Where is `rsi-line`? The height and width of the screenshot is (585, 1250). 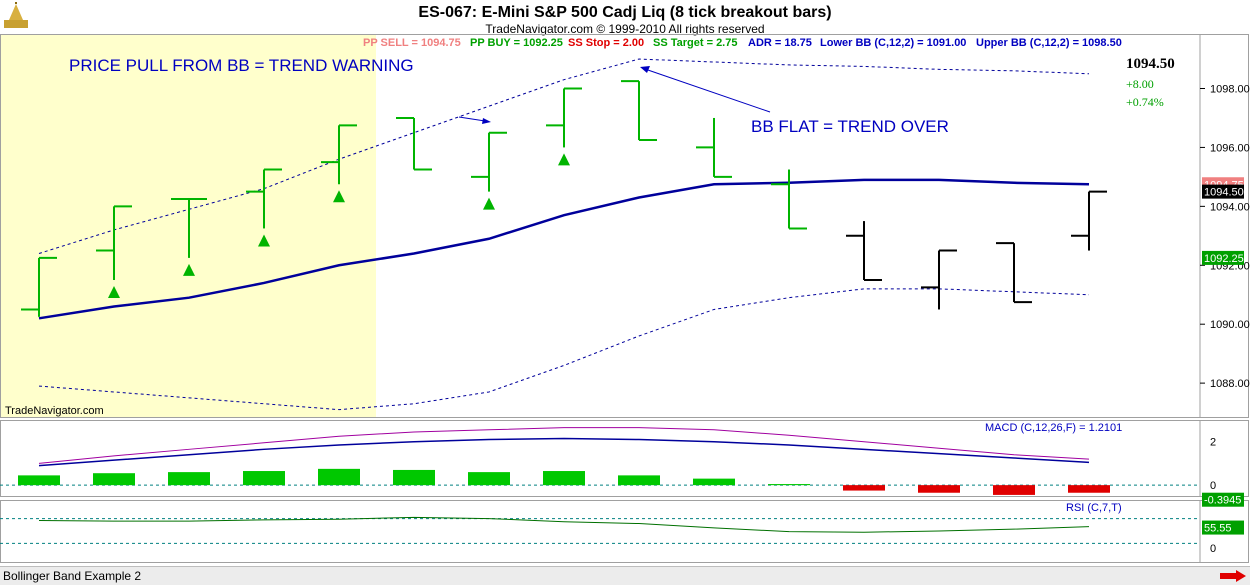 rsi-line is located at coordinates (564, 524).